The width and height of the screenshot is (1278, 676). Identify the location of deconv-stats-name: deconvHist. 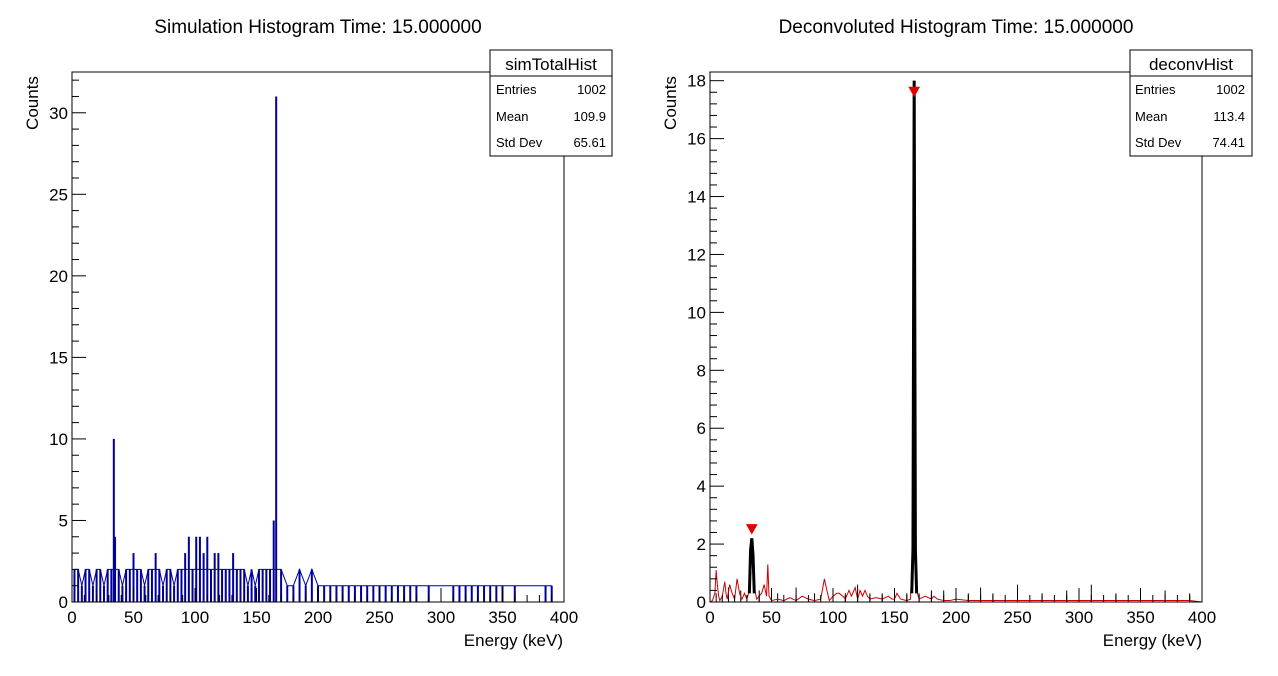
(1191, 64).